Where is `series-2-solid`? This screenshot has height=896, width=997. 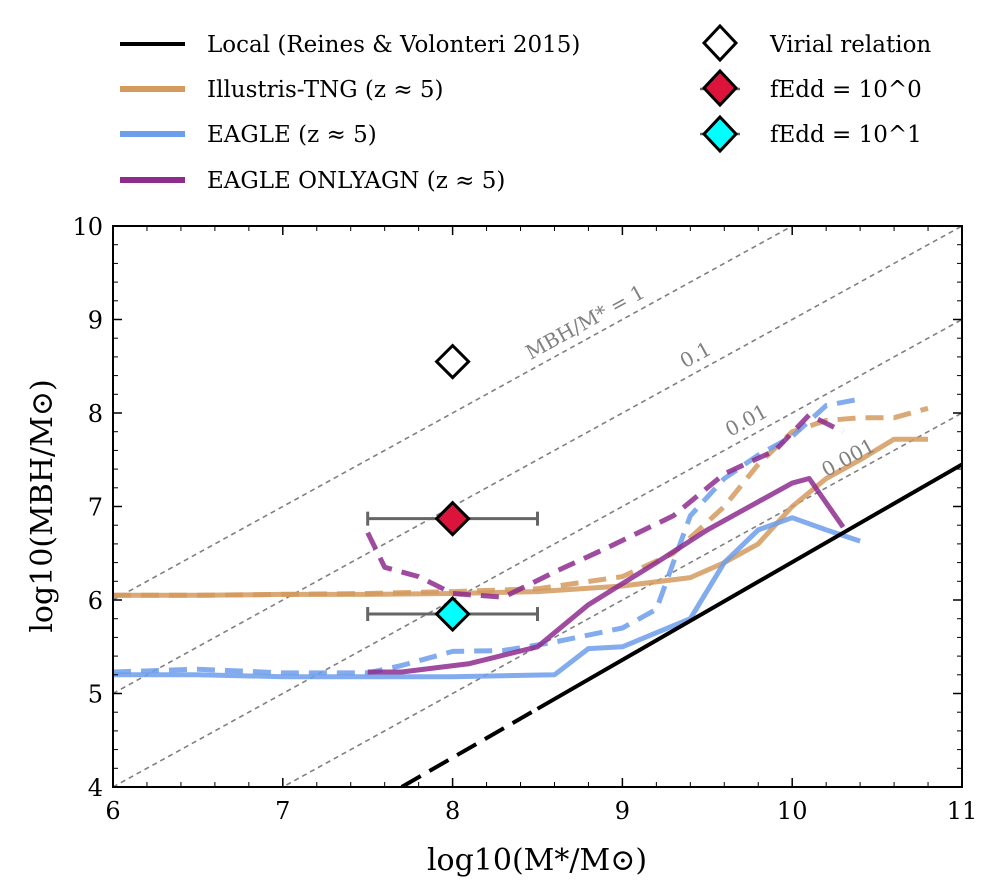
series-2-solid is located at coordinates (606, 575).